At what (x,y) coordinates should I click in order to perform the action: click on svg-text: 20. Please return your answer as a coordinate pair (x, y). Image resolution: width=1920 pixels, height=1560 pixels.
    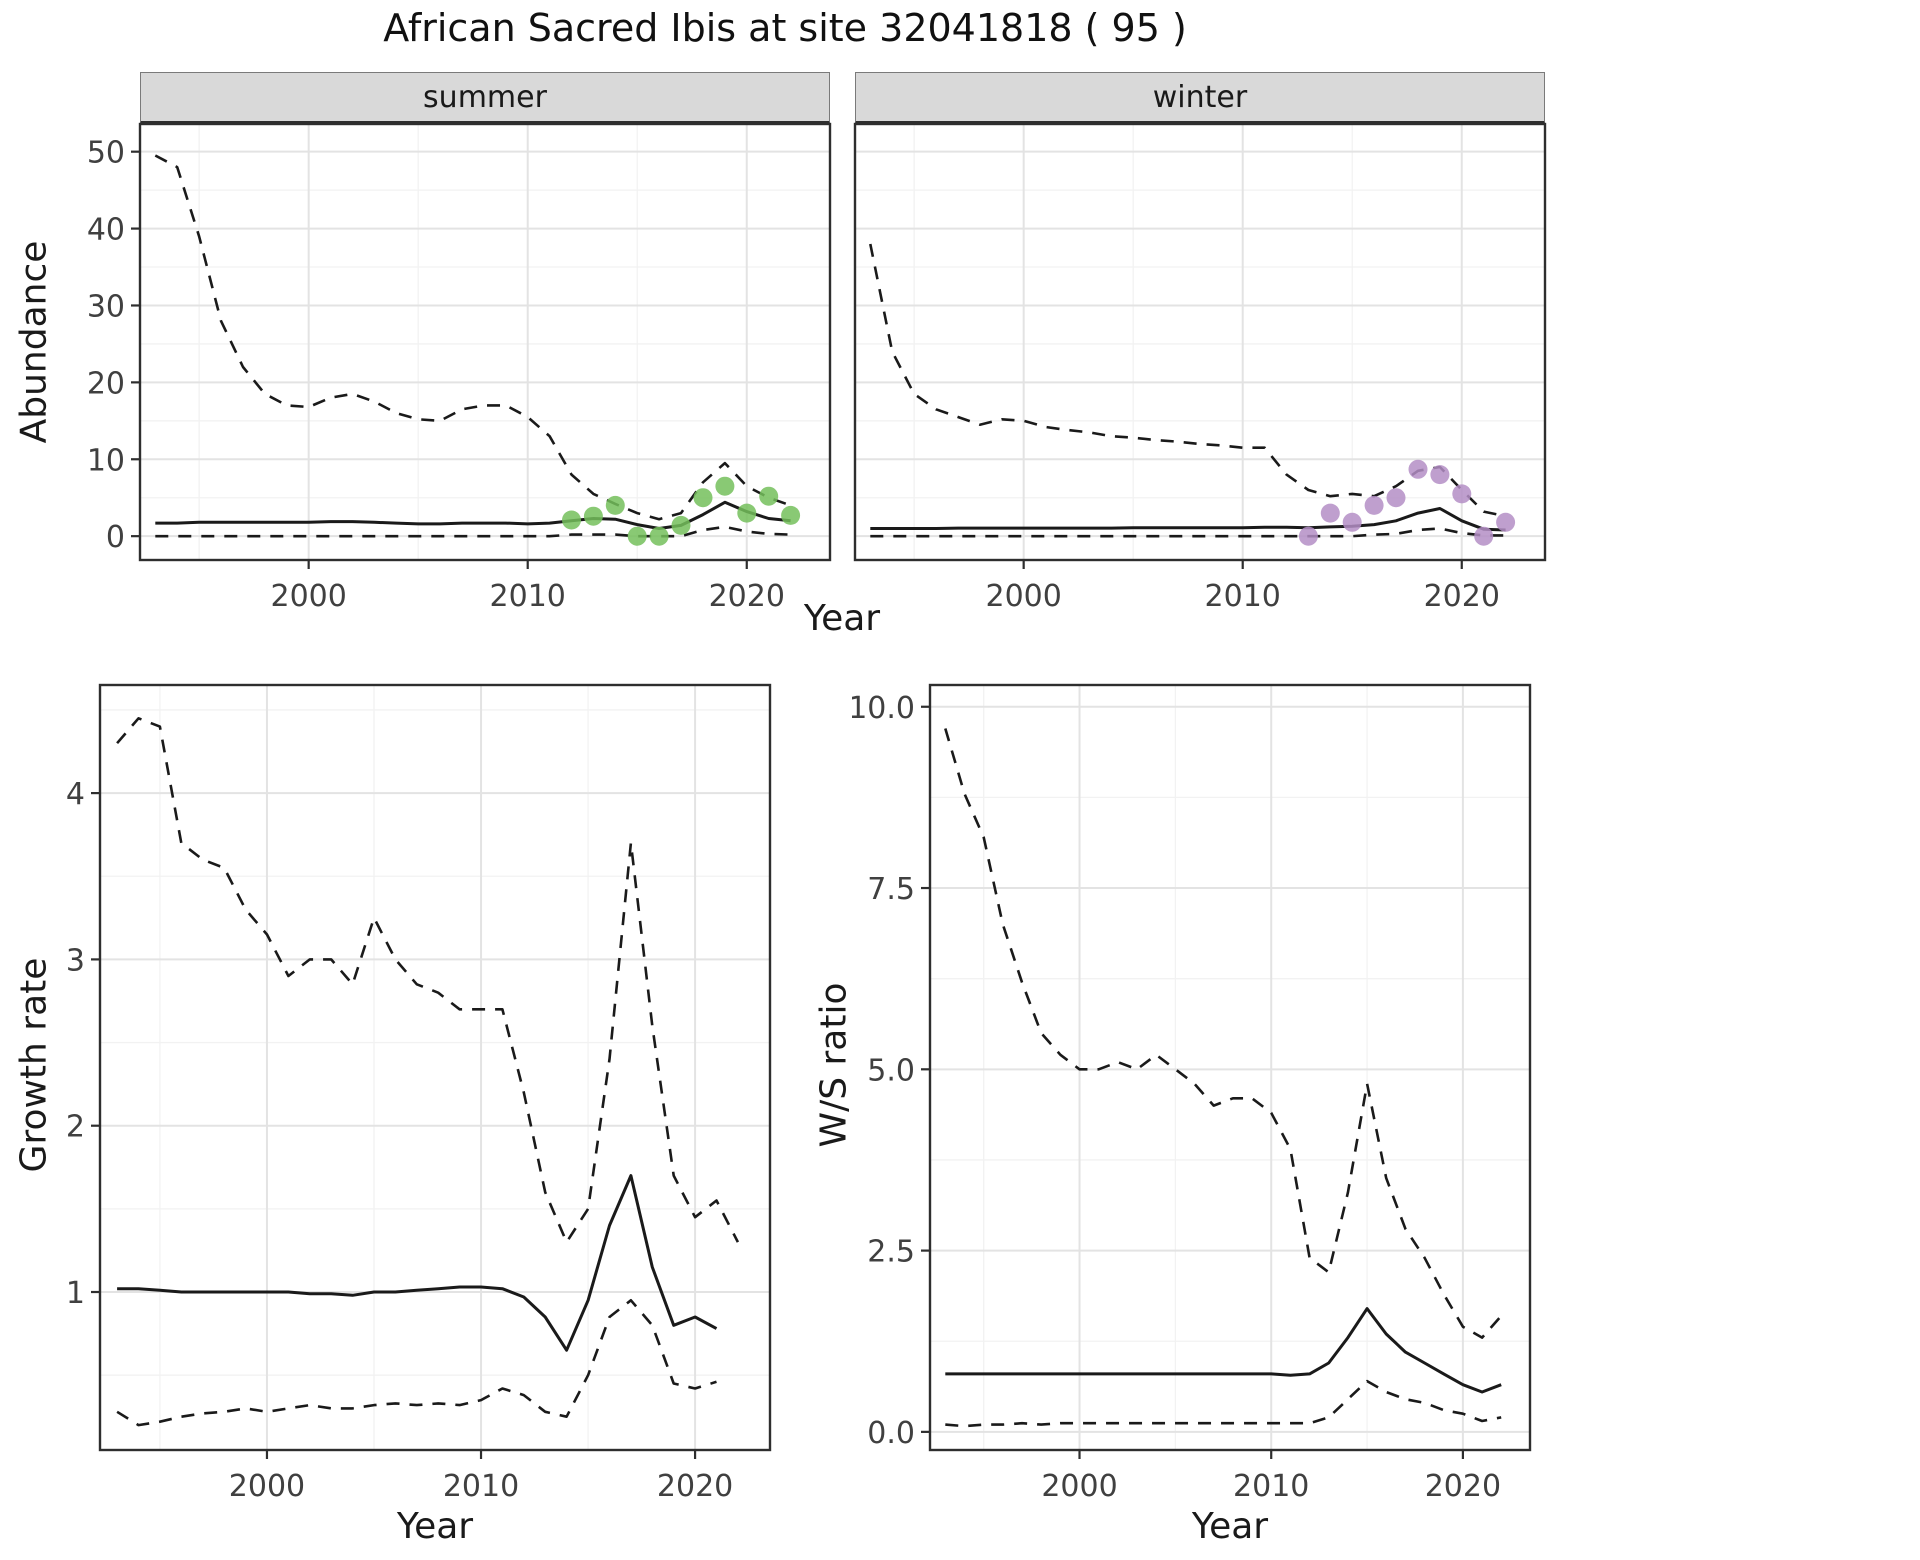
    Looking at the image, I should click on (106, 383).